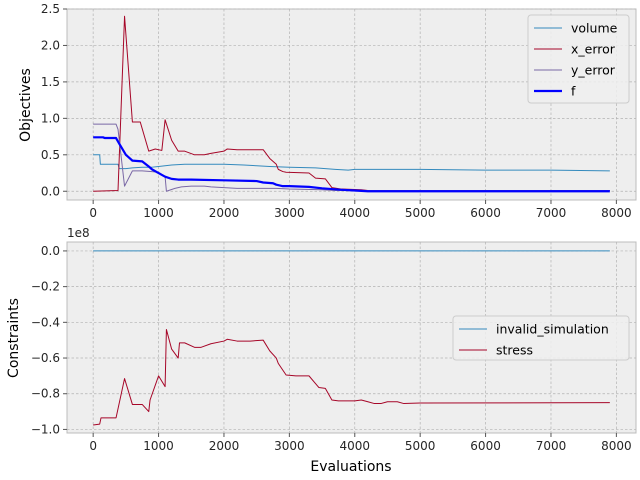 The width and height of the screenshot is (640, 480). What do you see at coordinates (14, 338) in the screenshot?
I see `y-axis-label: Constraints` at bounding box center [14, 338].